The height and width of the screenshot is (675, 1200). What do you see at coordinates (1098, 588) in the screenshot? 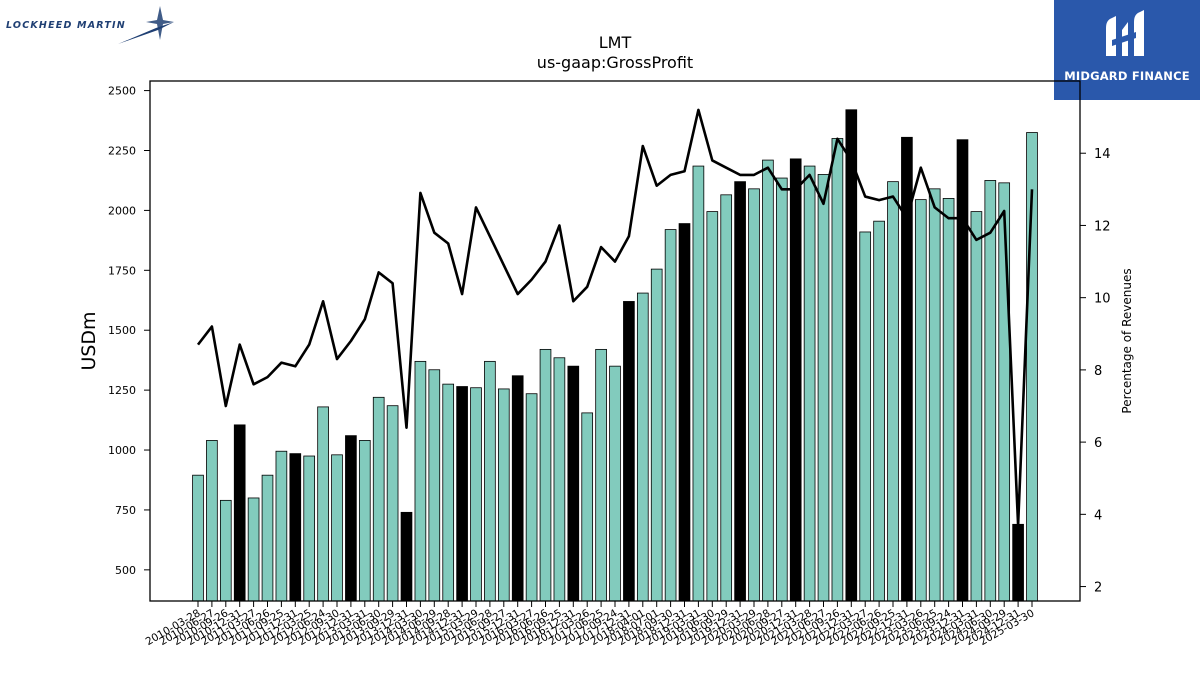
I see `y2-tick-label: 2` at bounding box center [1098, 588].